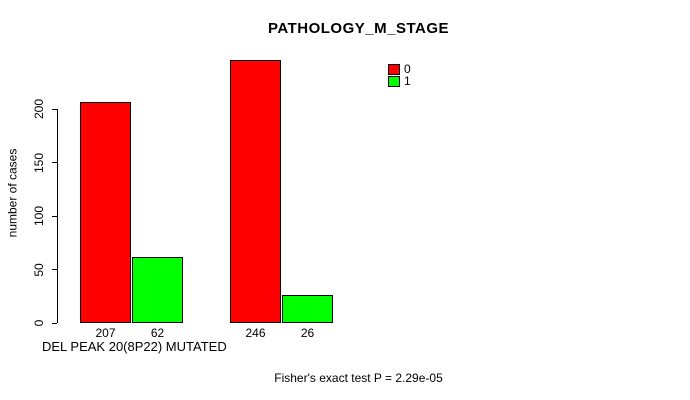  I want to click on y-tick-label: 50, so click(38, 269).